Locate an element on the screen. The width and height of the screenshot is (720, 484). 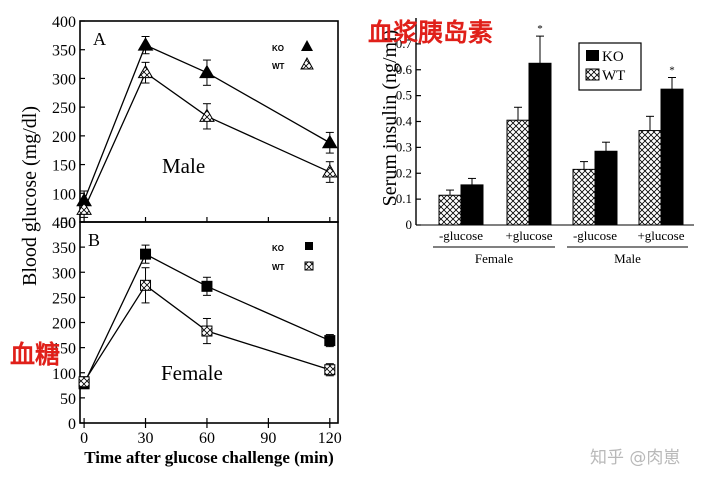
b-y-tick-label: 400 is located at coordinates (64, 223).